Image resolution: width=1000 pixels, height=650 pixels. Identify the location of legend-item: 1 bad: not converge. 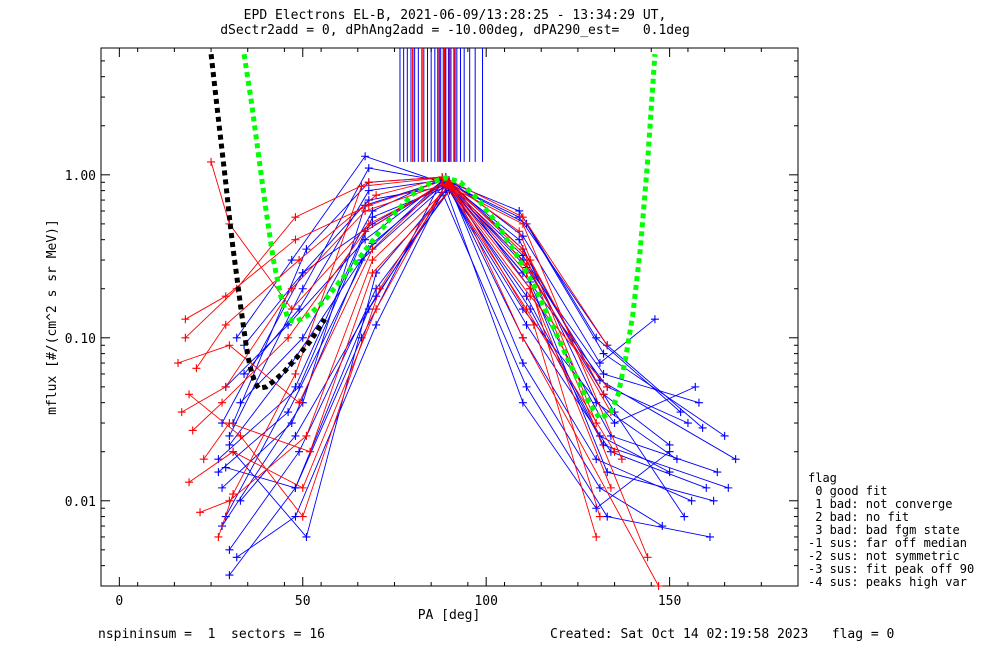
(880, 504).